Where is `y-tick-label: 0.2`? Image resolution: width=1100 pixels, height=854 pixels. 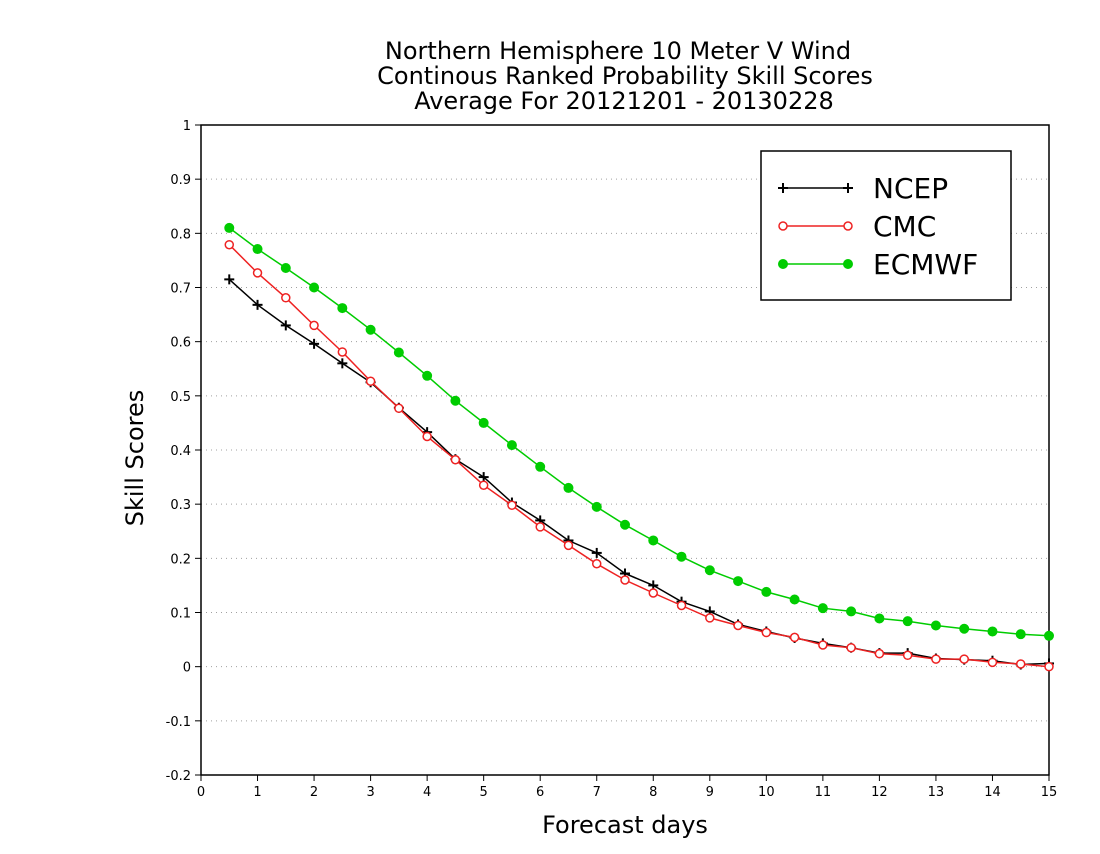
y-tick-label: 0.2 is located at coordinates (180, 559).